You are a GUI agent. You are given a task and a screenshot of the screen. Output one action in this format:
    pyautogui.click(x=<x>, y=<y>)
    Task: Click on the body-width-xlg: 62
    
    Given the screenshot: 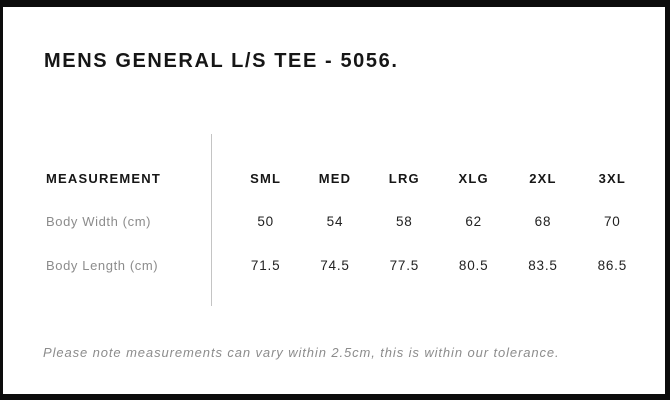 What is the action you would take?
    pyautogui.click(x=473, y=221)
    